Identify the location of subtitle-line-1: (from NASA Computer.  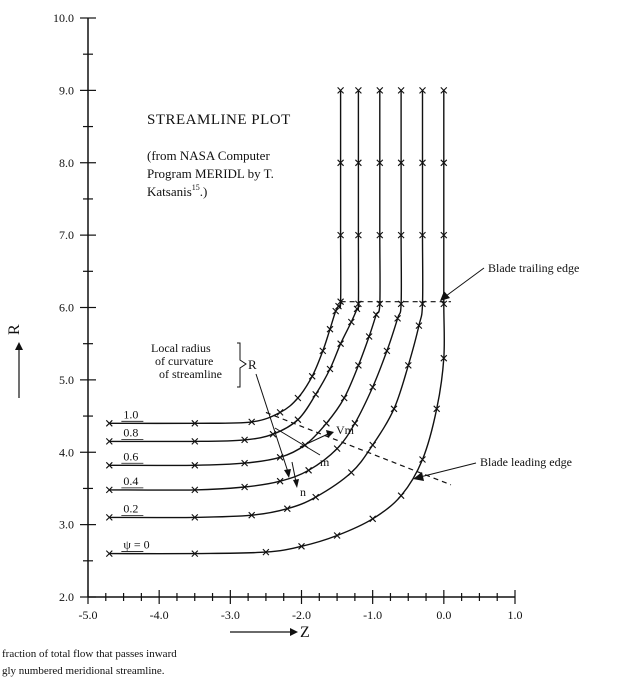
(208, 155).